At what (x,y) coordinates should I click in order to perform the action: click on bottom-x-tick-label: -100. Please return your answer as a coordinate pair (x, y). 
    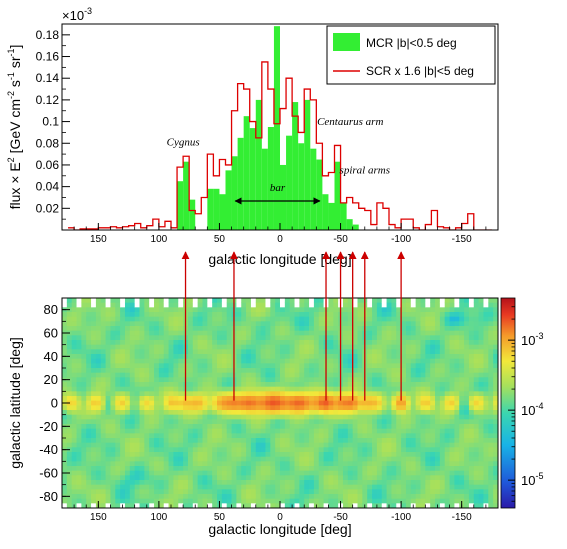
    Looking at the image, I should click on (401, 517).